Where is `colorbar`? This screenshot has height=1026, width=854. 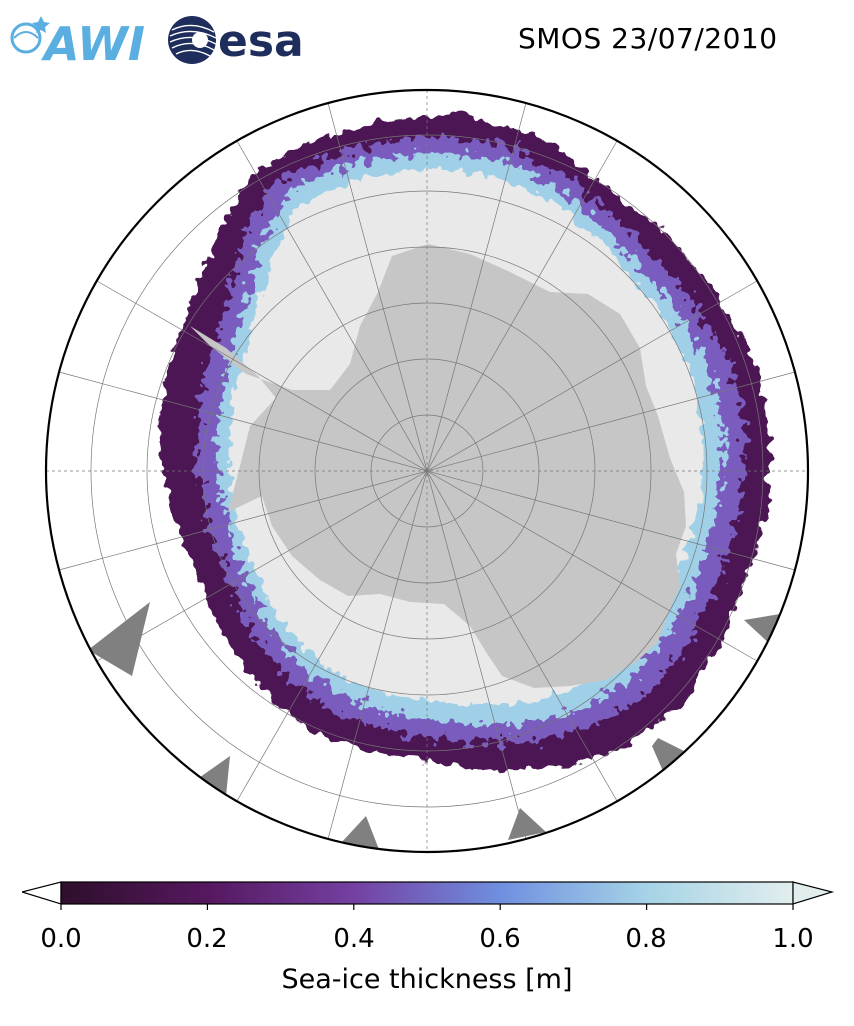 colorbar is located at coordinates (428, 895).